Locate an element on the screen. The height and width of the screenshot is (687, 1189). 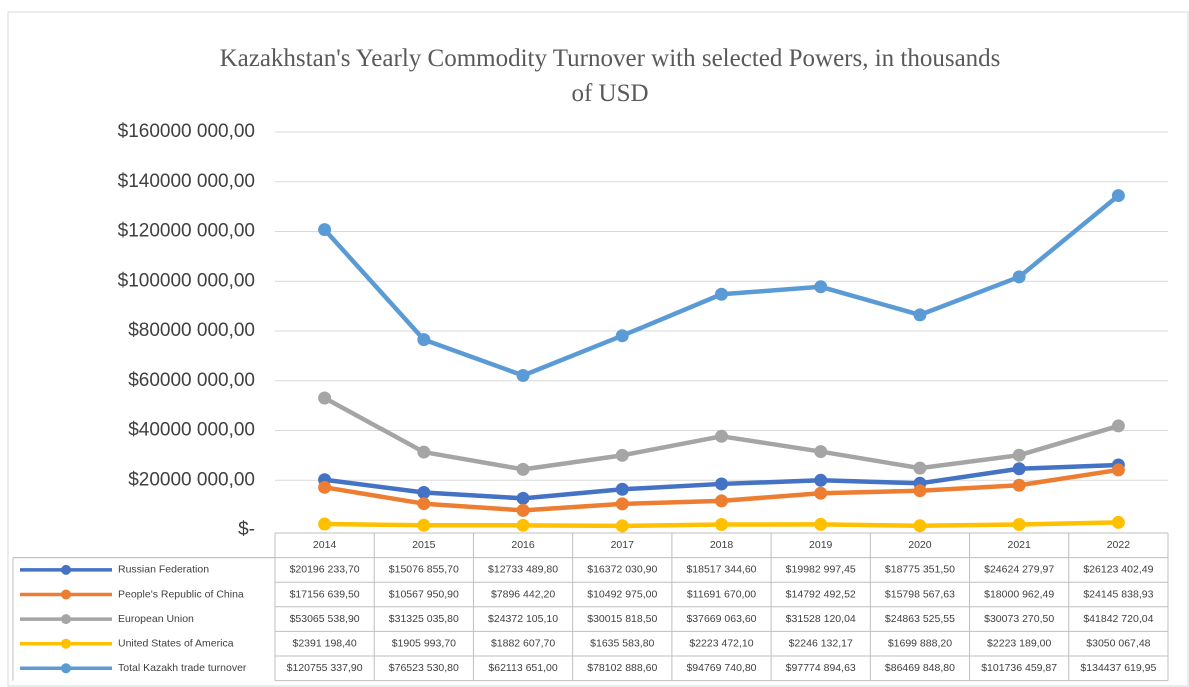
table-cell: $101736 459,87 is located at coordinates (1019, 668).